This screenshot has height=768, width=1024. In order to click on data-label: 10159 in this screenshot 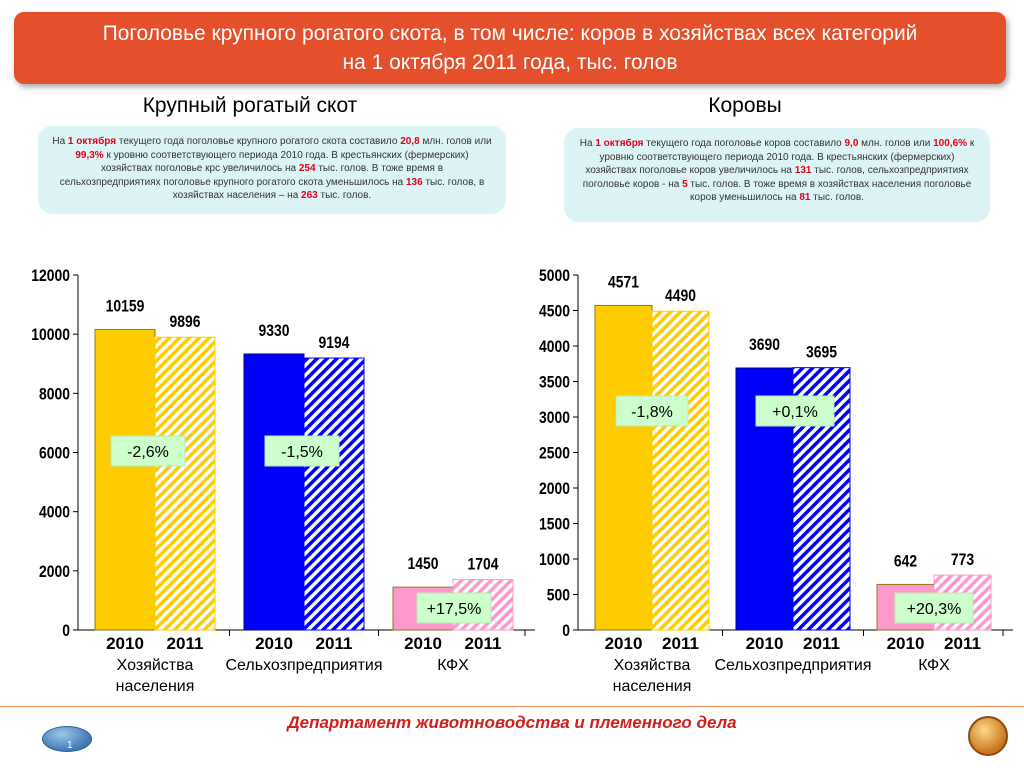, I will do `click(125, 306)`.